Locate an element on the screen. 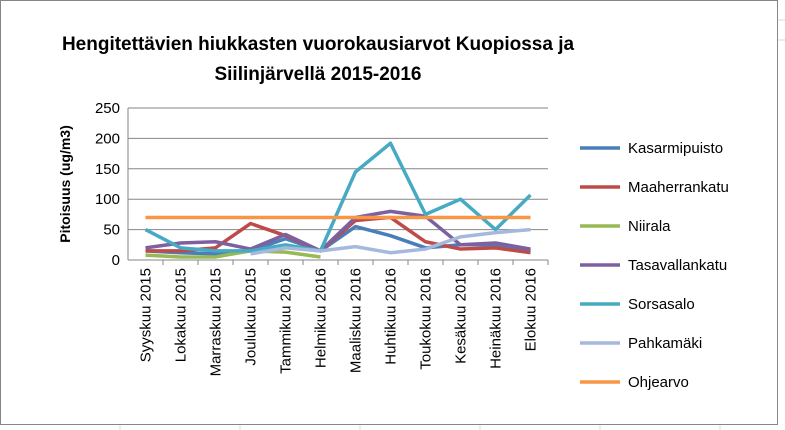 The image size is (785, 430). x-tick-label: Syyskuu 2015 is located at coordinates (146, 315).